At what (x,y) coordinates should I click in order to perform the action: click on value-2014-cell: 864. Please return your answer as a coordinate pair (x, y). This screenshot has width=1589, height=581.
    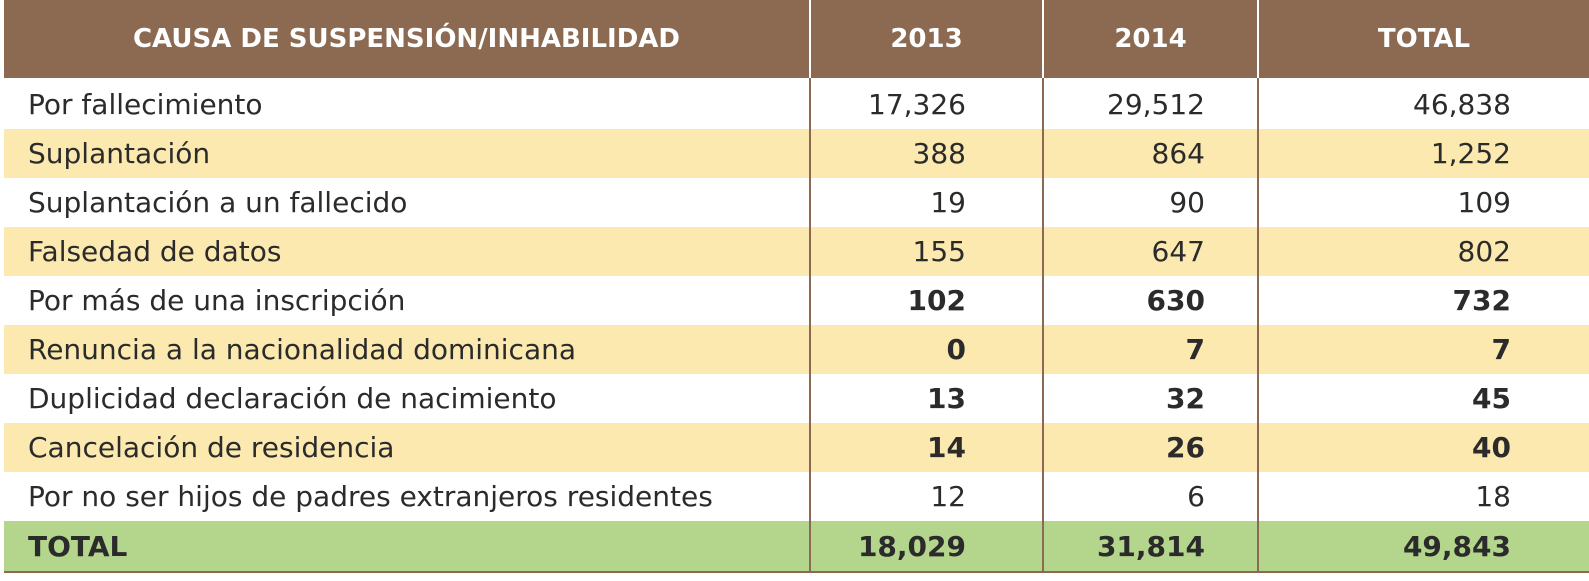
    Looking at the image, I should click on (1150, 153).